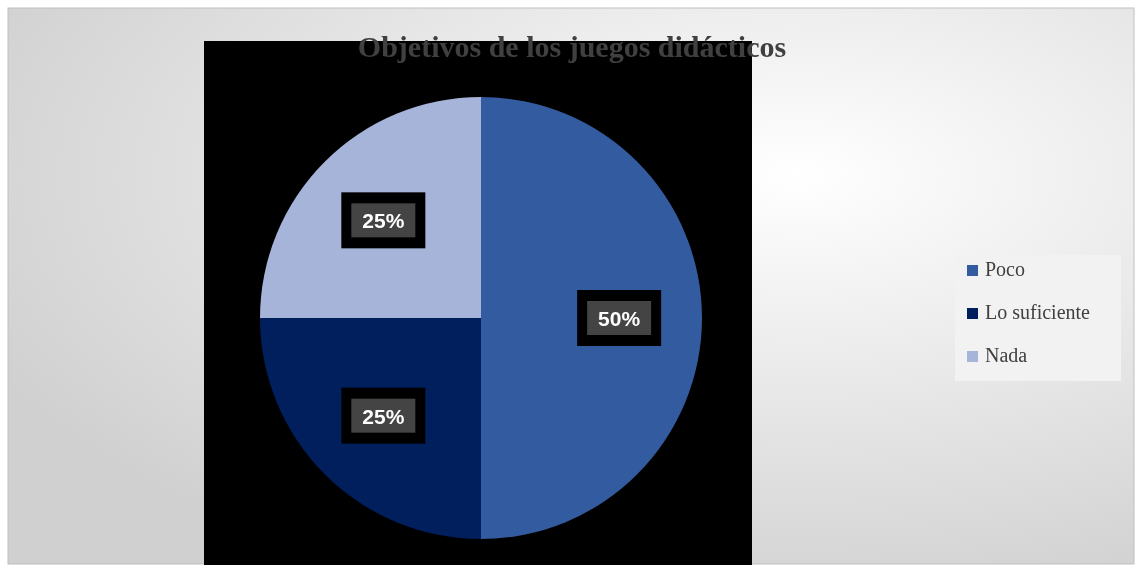 The image size is (1135, 565). I want to click on legend-label: Poco, so click(1005, 269).